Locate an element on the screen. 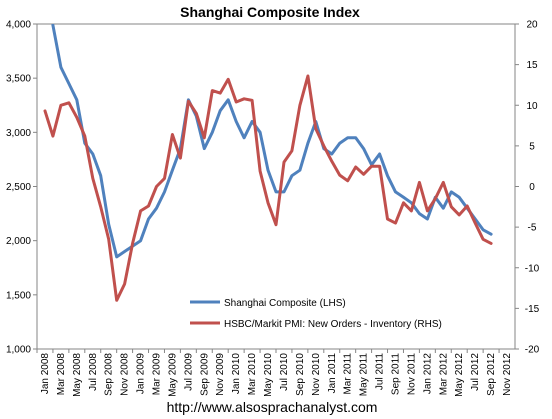  x-axis-tick-label: Mar 2009 is located at coordinates (157, 374).